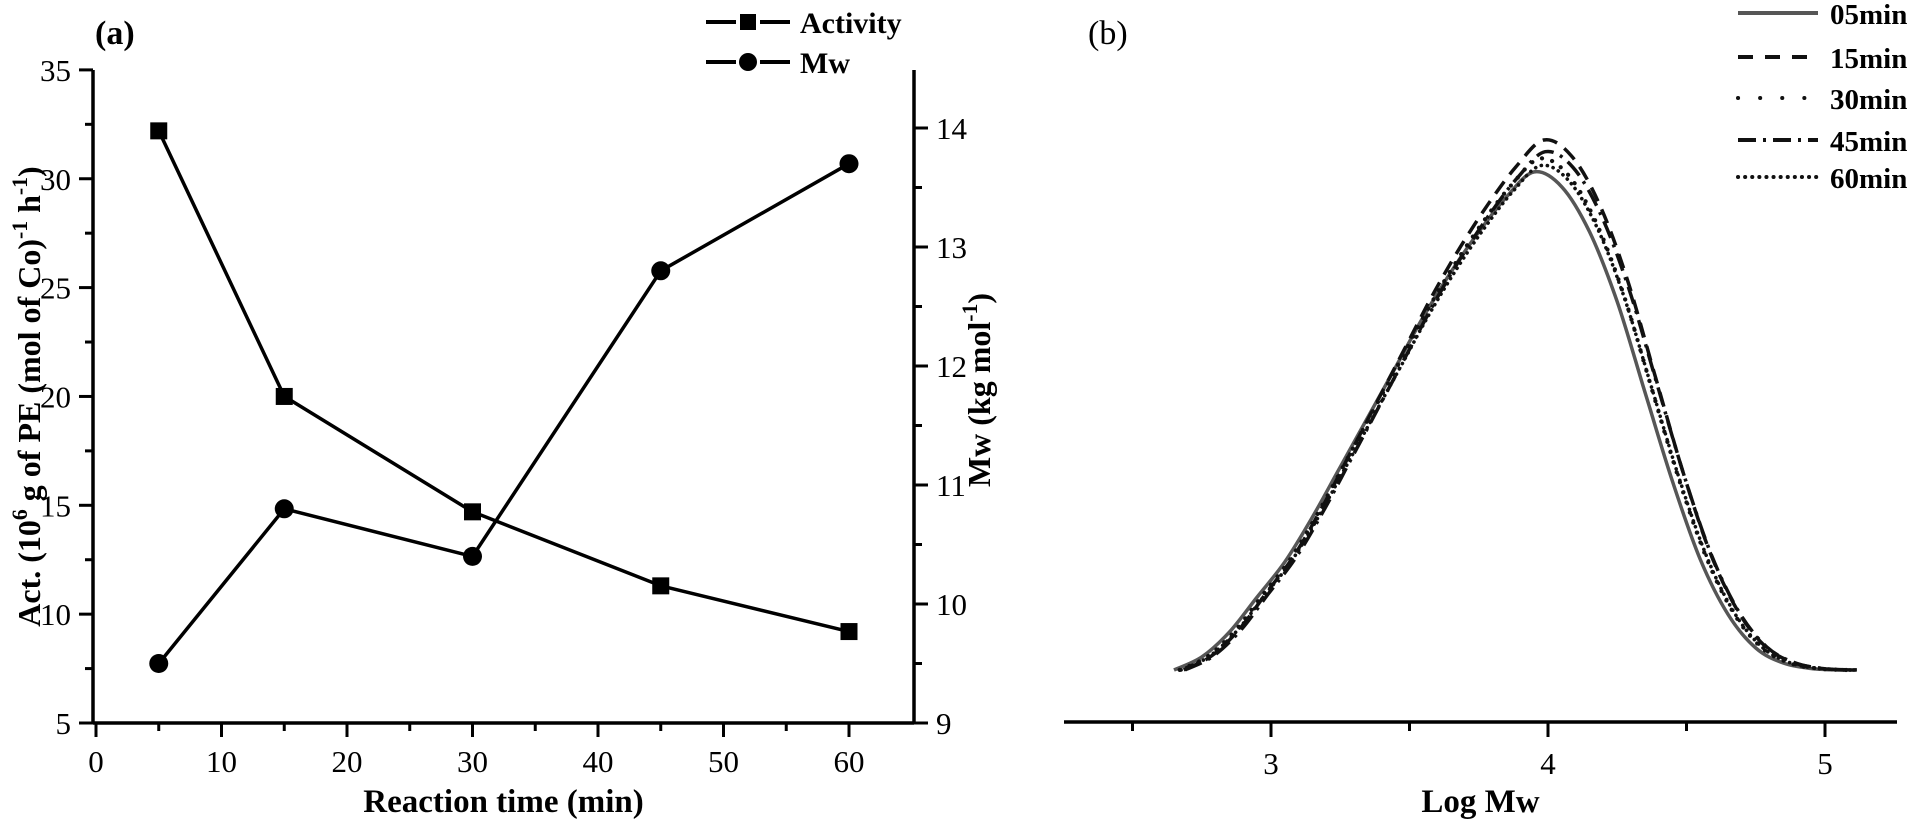 This screenshot has width=1920, height=830. I want to click on y-left-tick-label: 5, so click(64, 723).